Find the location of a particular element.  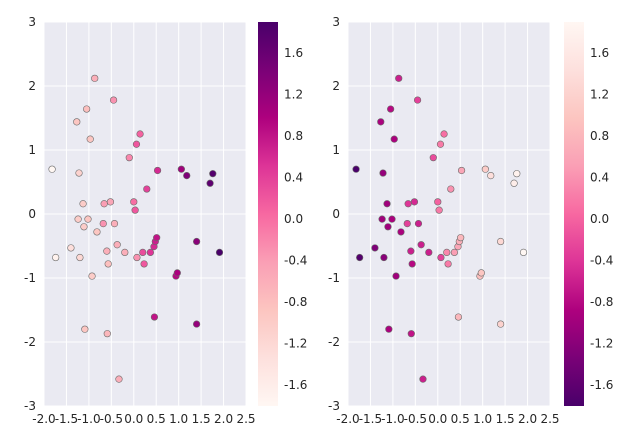

colorbar-tick-label: -0.8 is located at coordinates (601, 302).